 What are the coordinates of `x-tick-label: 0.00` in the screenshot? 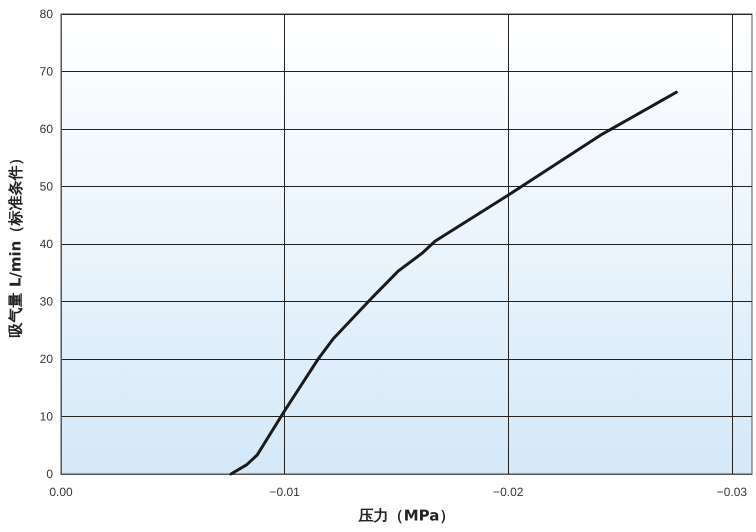 It's located at (61, 492).